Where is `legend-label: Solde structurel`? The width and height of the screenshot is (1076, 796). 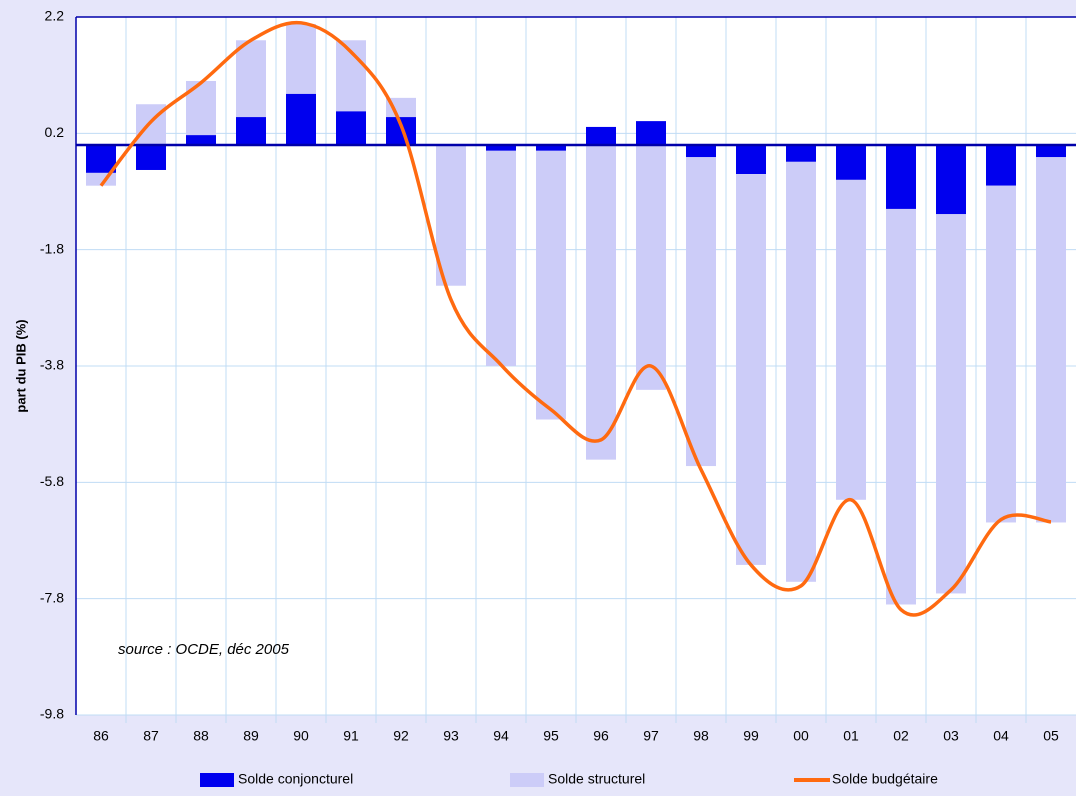 legend-label: Solde structurel is located at coordinates (596, 779).